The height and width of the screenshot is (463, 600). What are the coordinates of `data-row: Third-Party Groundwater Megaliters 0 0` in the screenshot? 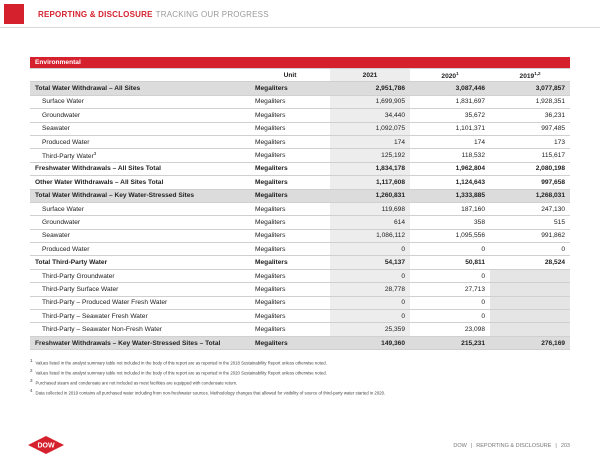 It's located at (300, 276).